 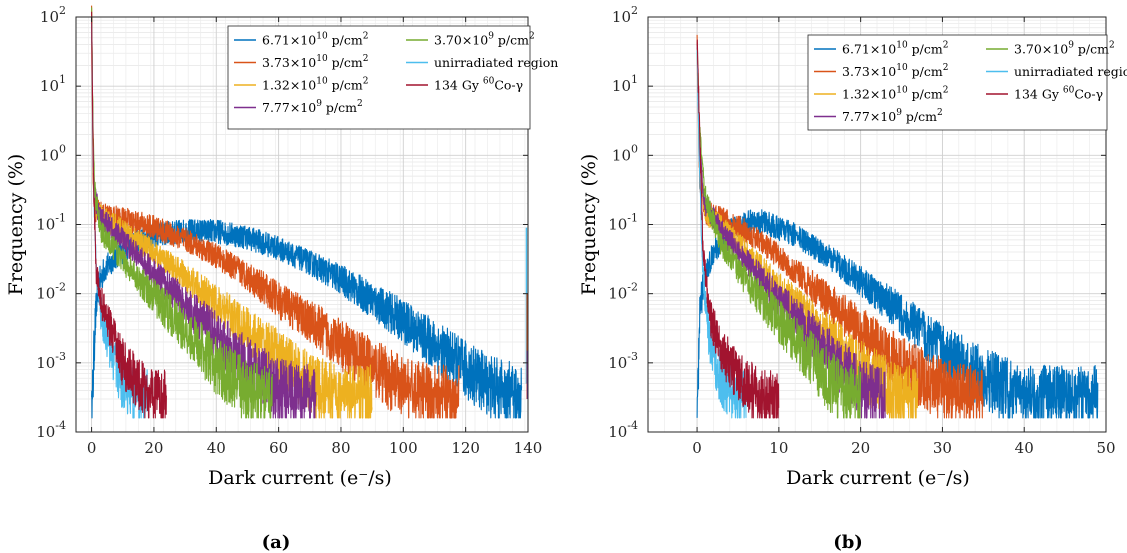 I want to click on x-tick-label: 60, so click(x=278, y=448).